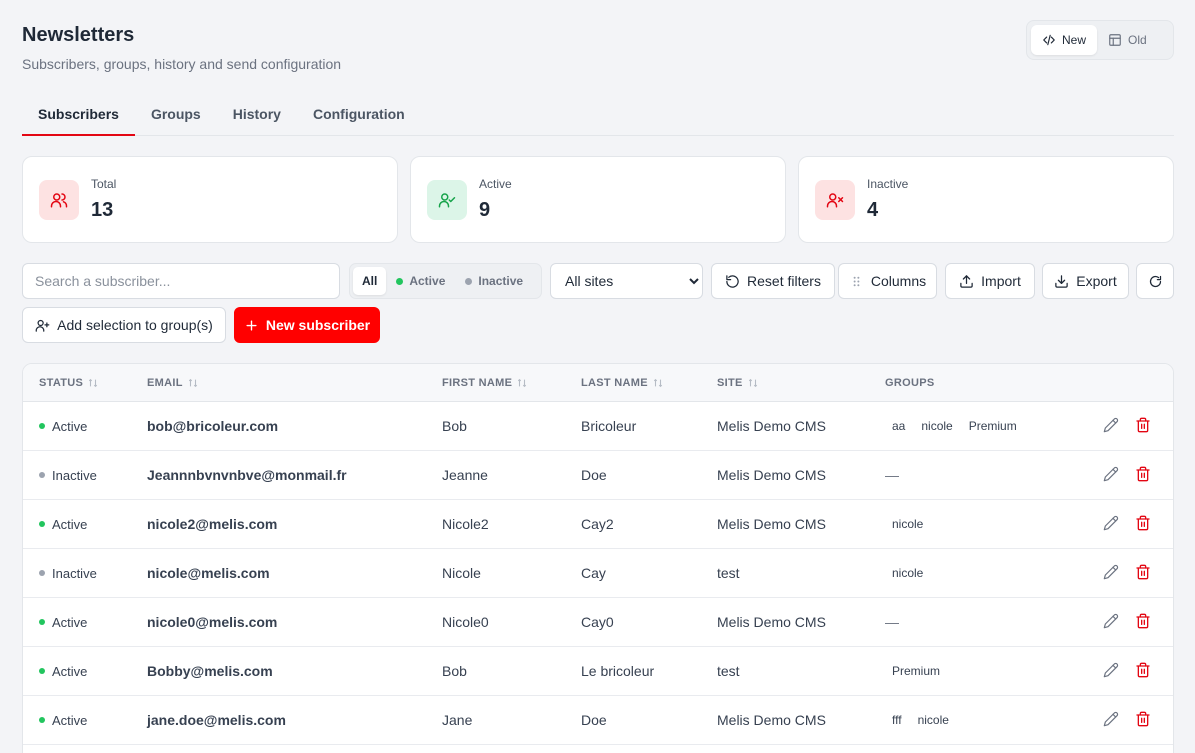 The width and height of the screenshot is (1195, 753). What do you see at coordinates (181, 281) in the screenshot?
I see `search-input` at bounding box center [181, 281].